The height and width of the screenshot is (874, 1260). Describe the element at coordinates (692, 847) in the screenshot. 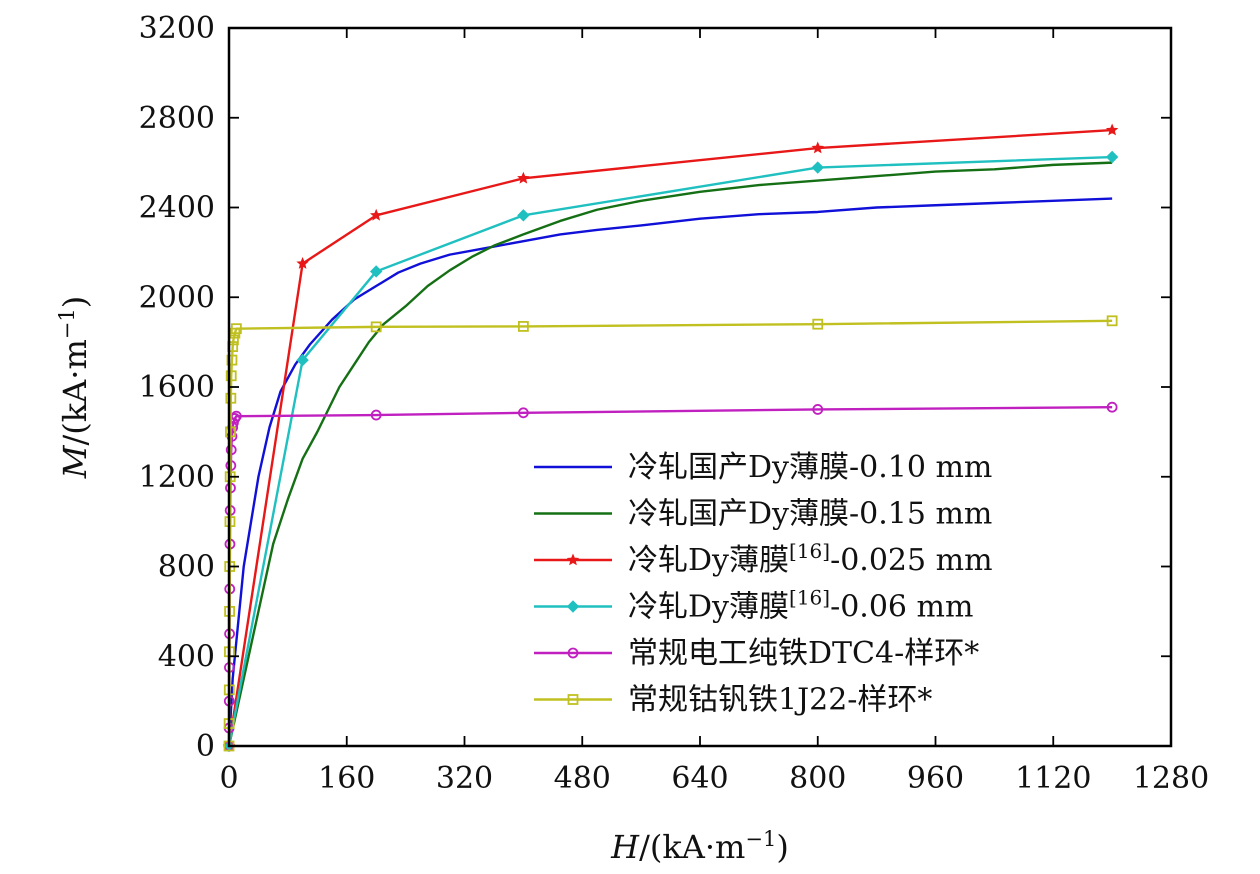

I see `x-axis-unit: /(kA·m` at that location.